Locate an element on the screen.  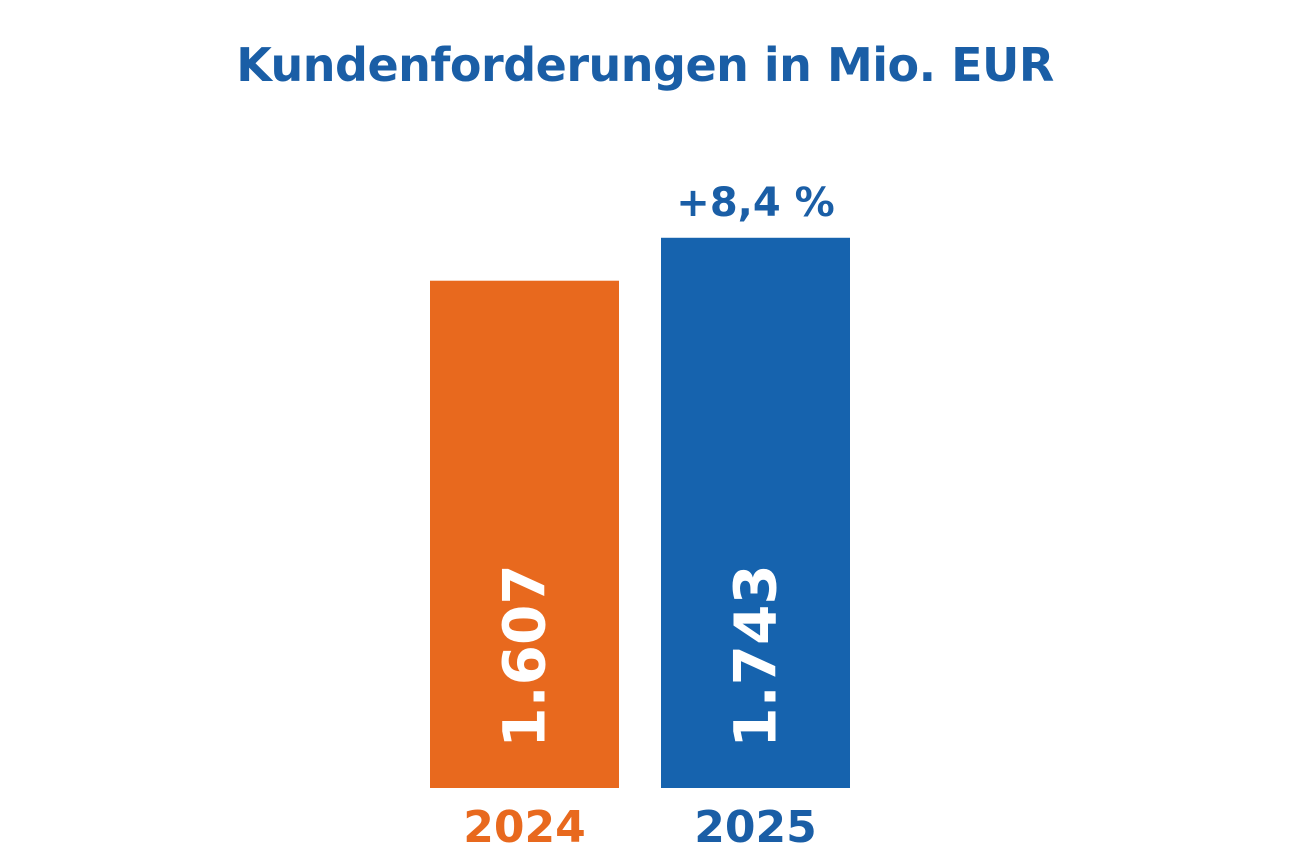
bar-2024 is located at coordinates (524, 534).